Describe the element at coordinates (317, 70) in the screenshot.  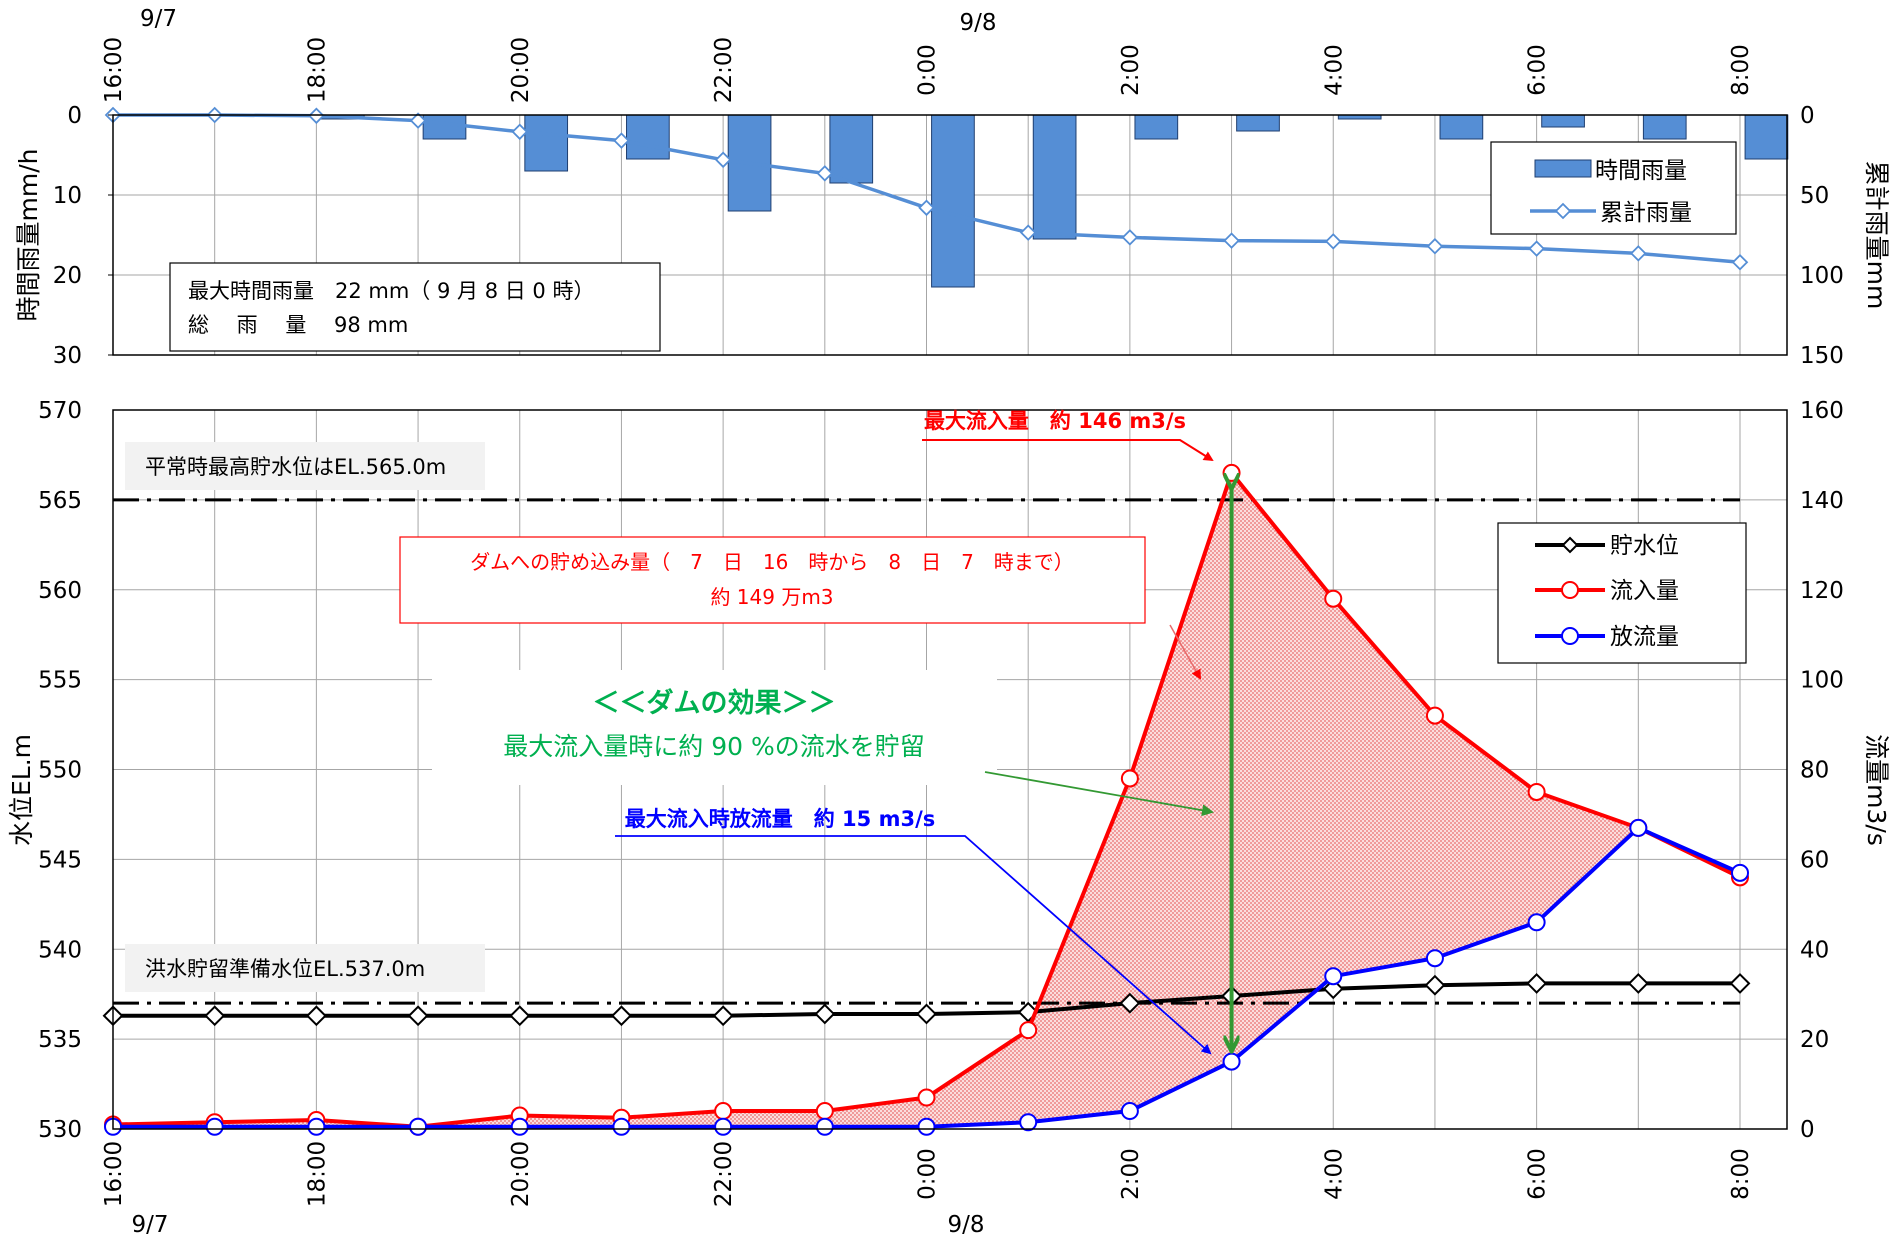
I see `rainfall-time-tick-label: 18:00` at that location.